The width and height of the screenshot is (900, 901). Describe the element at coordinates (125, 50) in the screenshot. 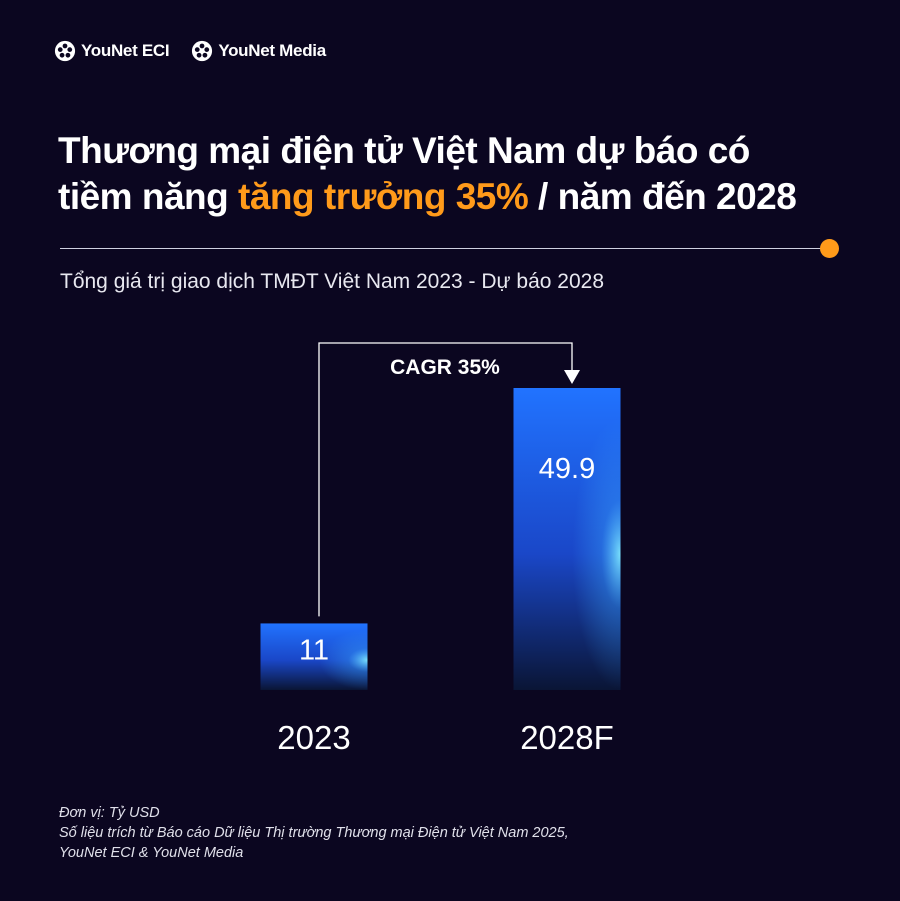

I see `logo-text-eci: YouNet ECI` at that location.